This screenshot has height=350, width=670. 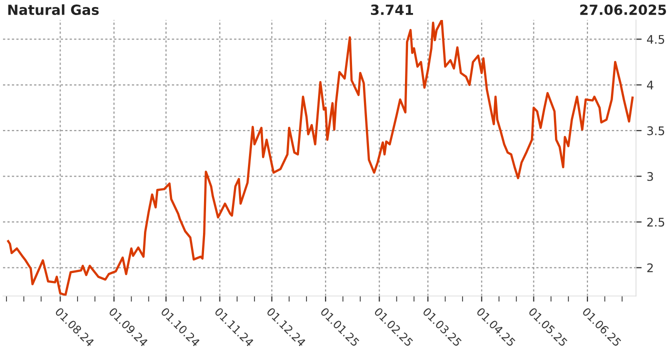 I want to click on y-tick-label: 2, so click(x=650, y=267).